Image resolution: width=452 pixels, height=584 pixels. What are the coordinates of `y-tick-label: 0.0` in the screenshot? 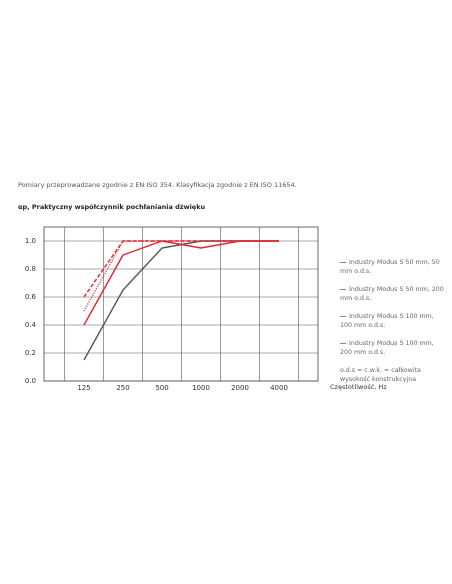 It's located at (30, 381).